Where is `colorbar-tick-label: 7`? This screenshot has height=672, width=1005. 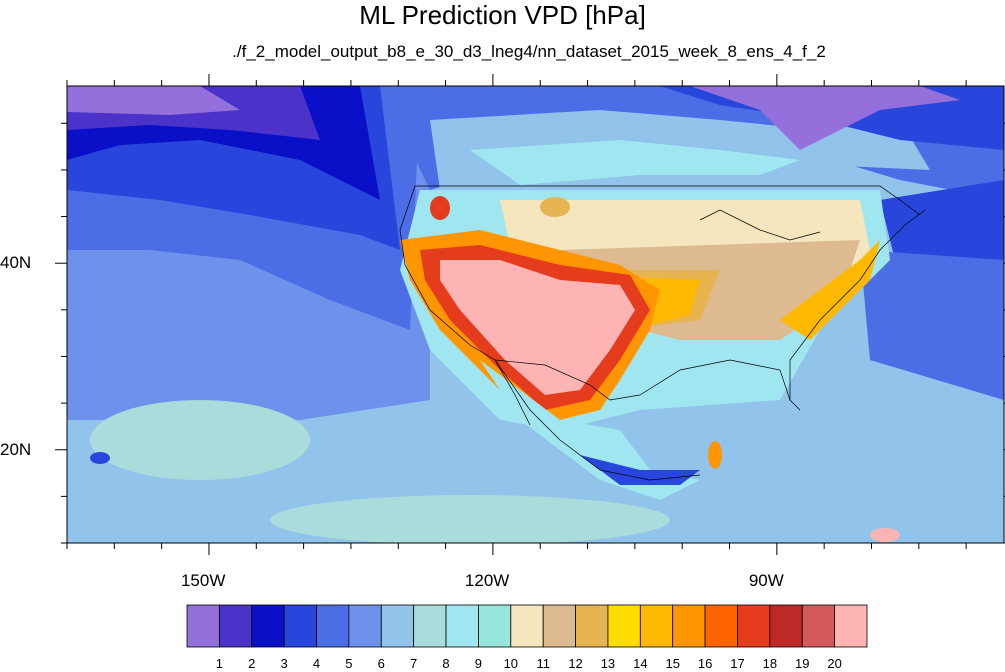 colorbar-tick-label: 7 is located at coordinates (414, 663).